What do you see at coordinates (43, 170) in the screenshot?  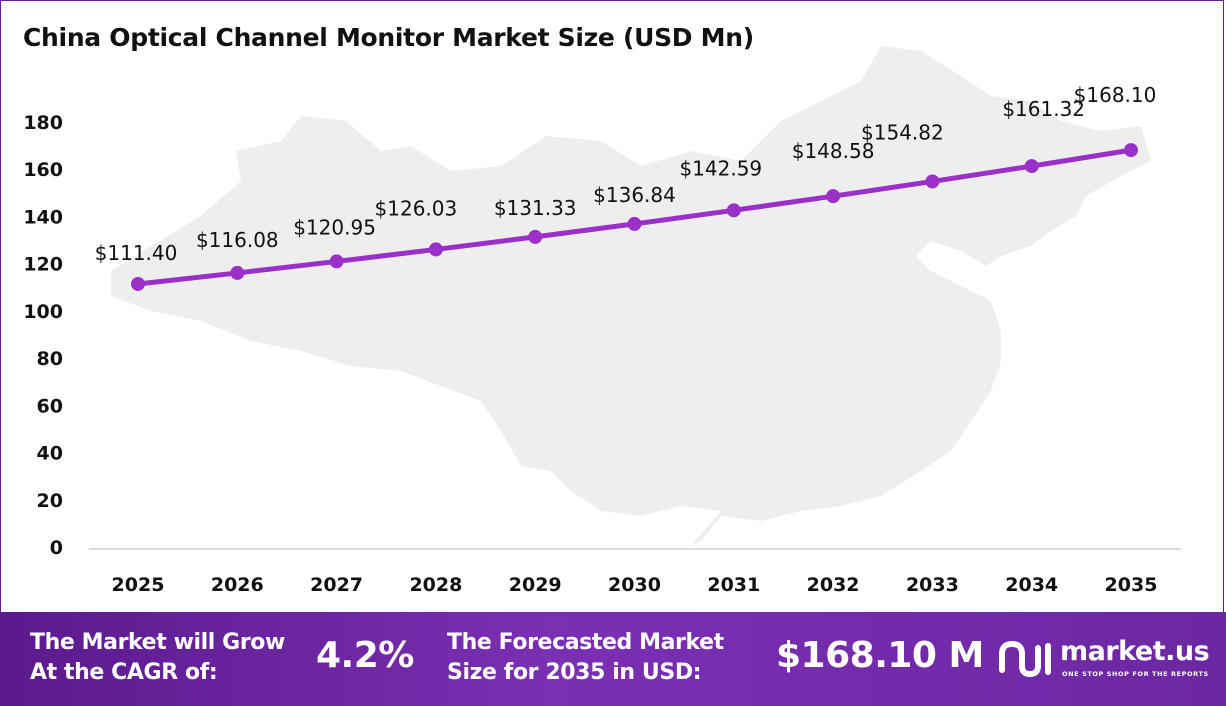 I see `y-tick-label: 160` at bounding box center [43, 170].